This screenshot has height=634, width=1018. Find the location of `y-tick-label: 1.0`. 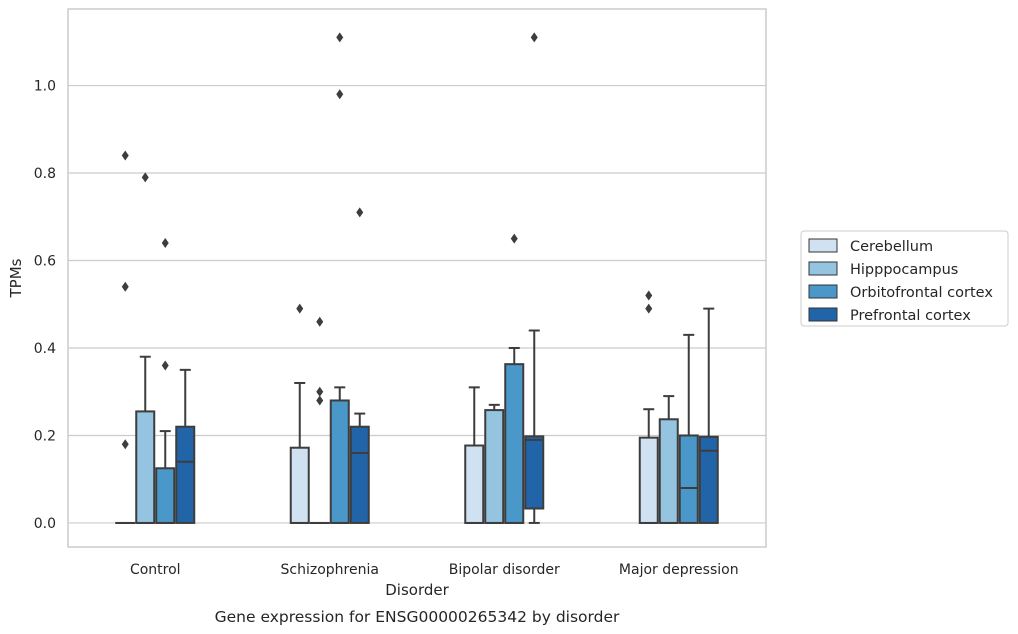

y-tick-label: 1.0 is located at coordinates (45, 87).